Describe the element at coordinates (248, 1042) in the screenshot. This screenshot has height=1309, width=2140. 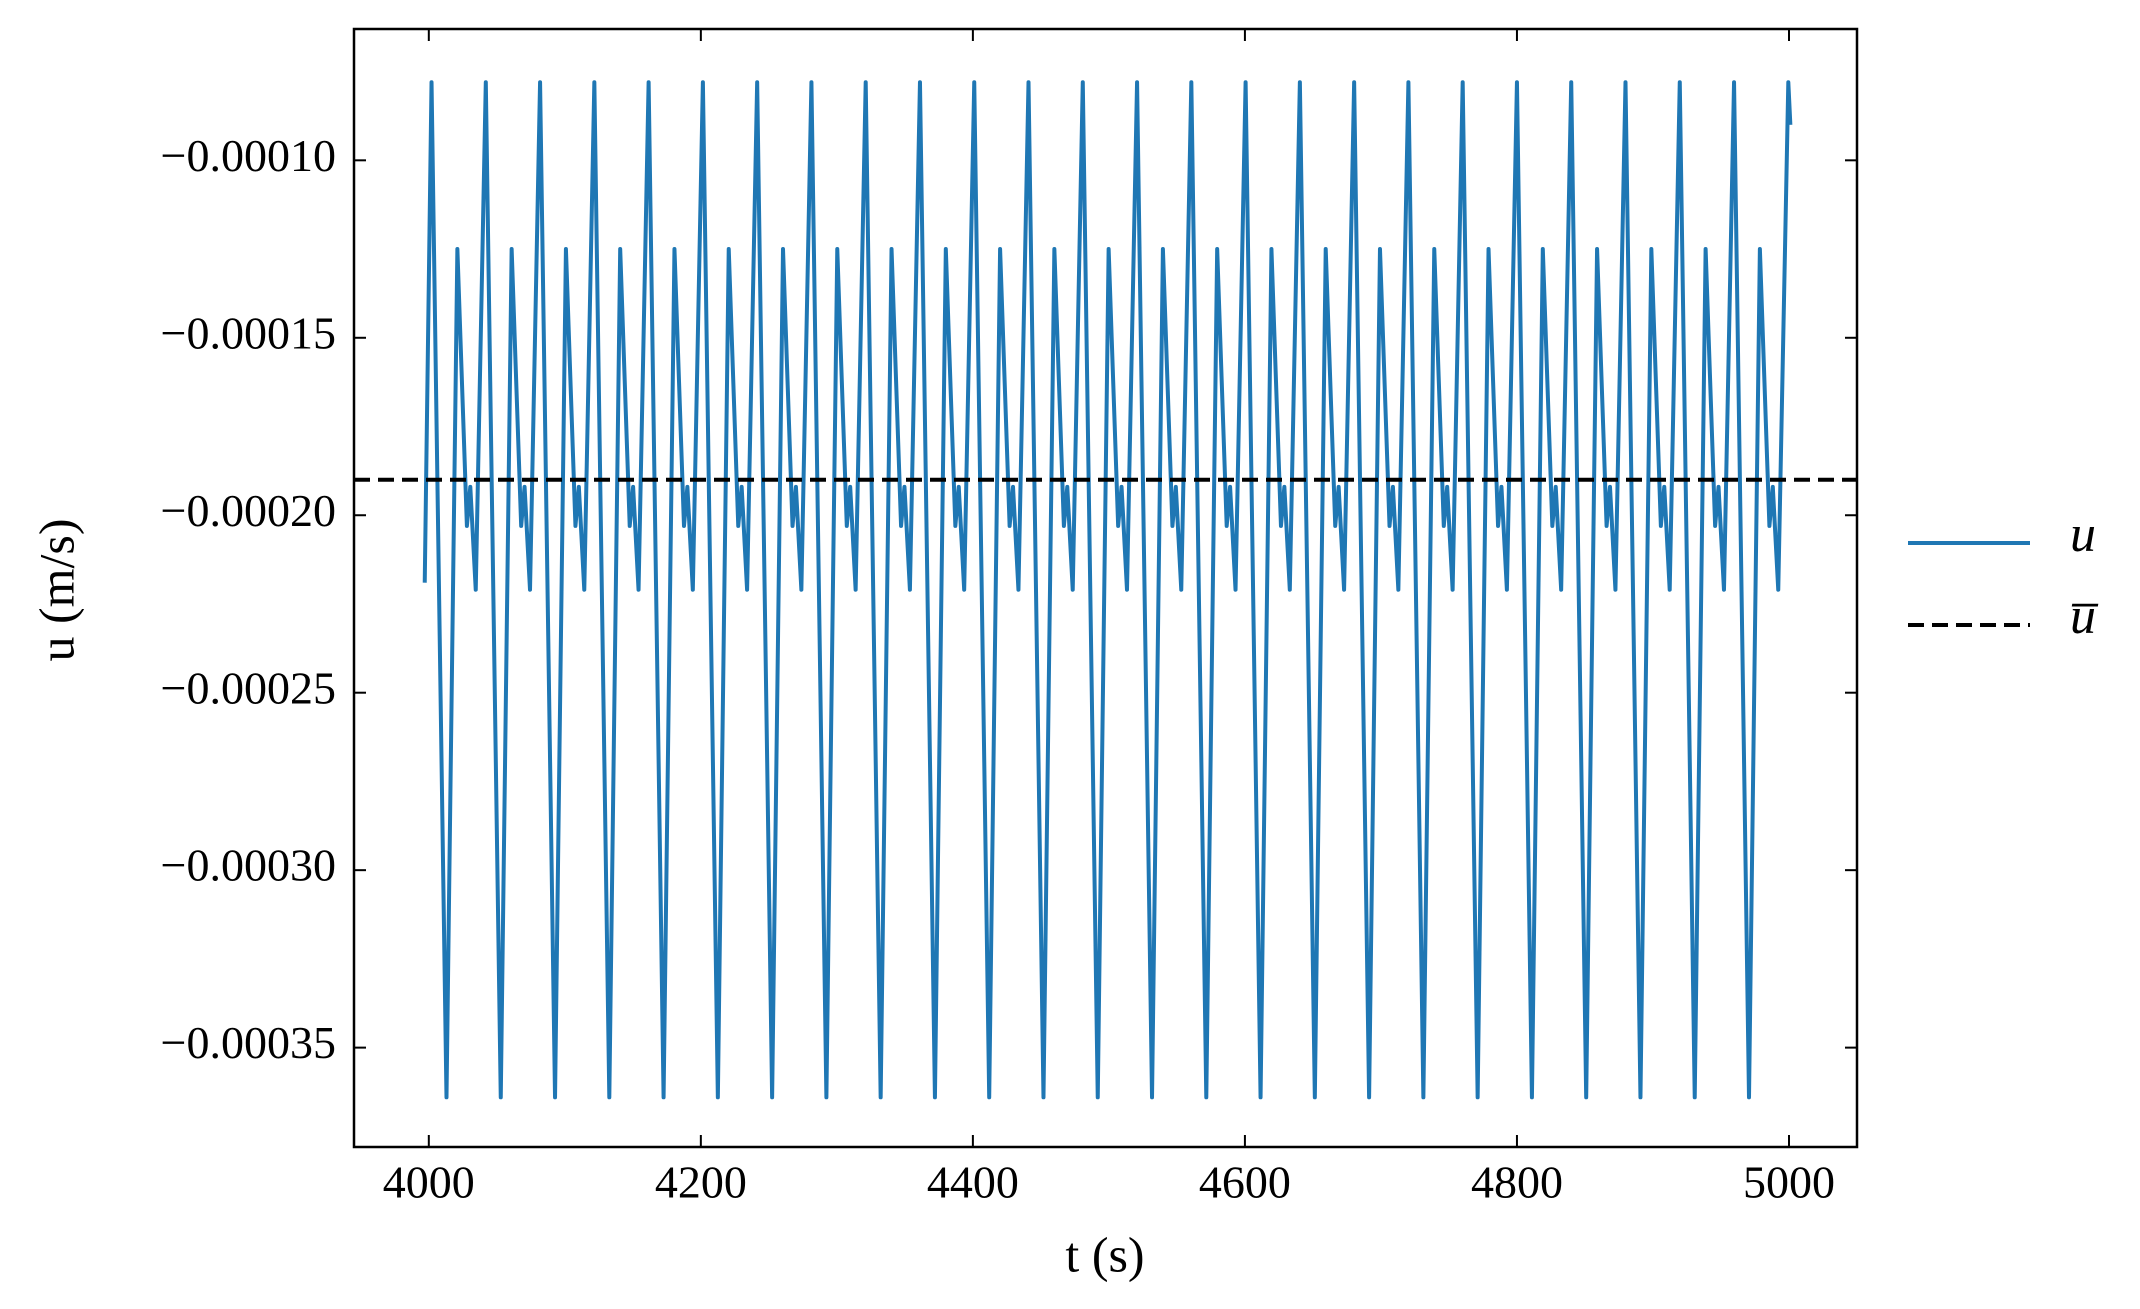
I see `y-tick-label: −0.00035` at that location.